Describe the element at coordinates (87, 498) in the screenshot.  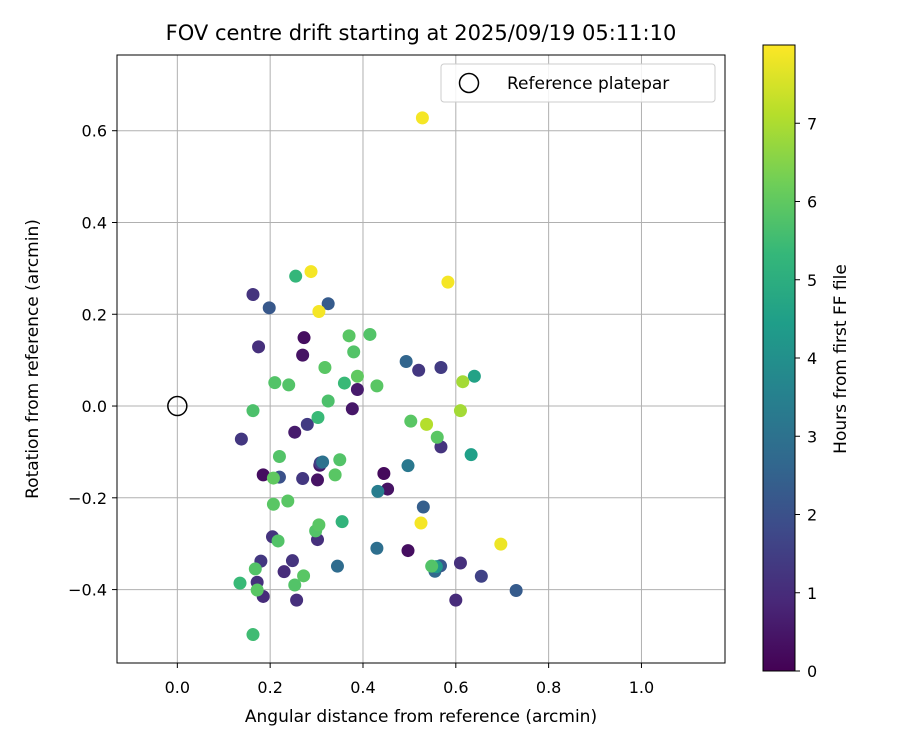
I see `y-tick-label: −0.2` at that location.